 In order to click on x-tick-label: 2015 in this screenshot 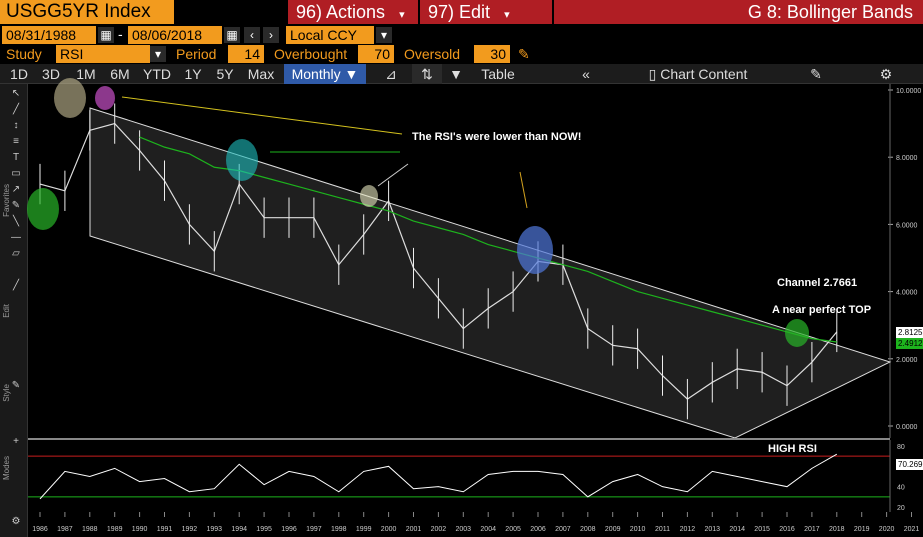, I will do `click(762, 529)`.